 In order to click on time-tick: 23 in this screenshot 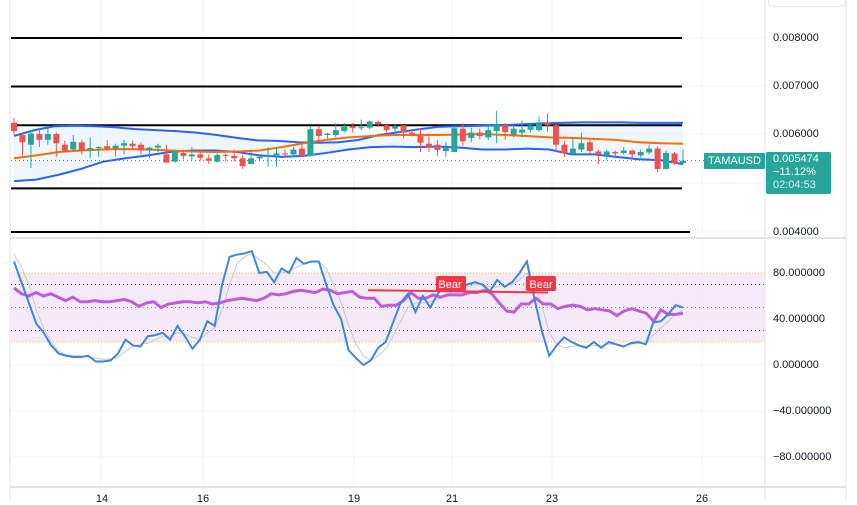, I will do `click(552, 499)`.